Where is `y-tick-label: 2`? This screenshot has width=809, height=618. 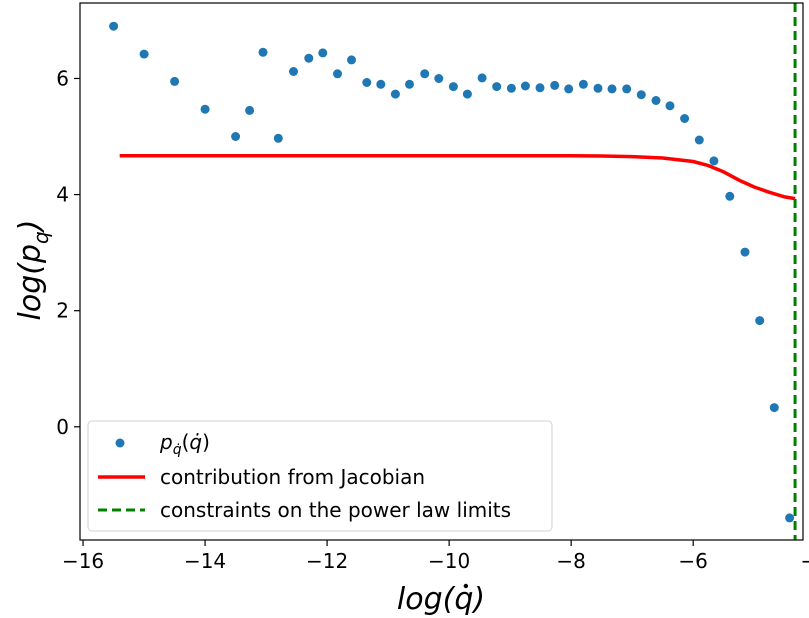
y-tick-label: 2 is located at coordinates (62, 311).